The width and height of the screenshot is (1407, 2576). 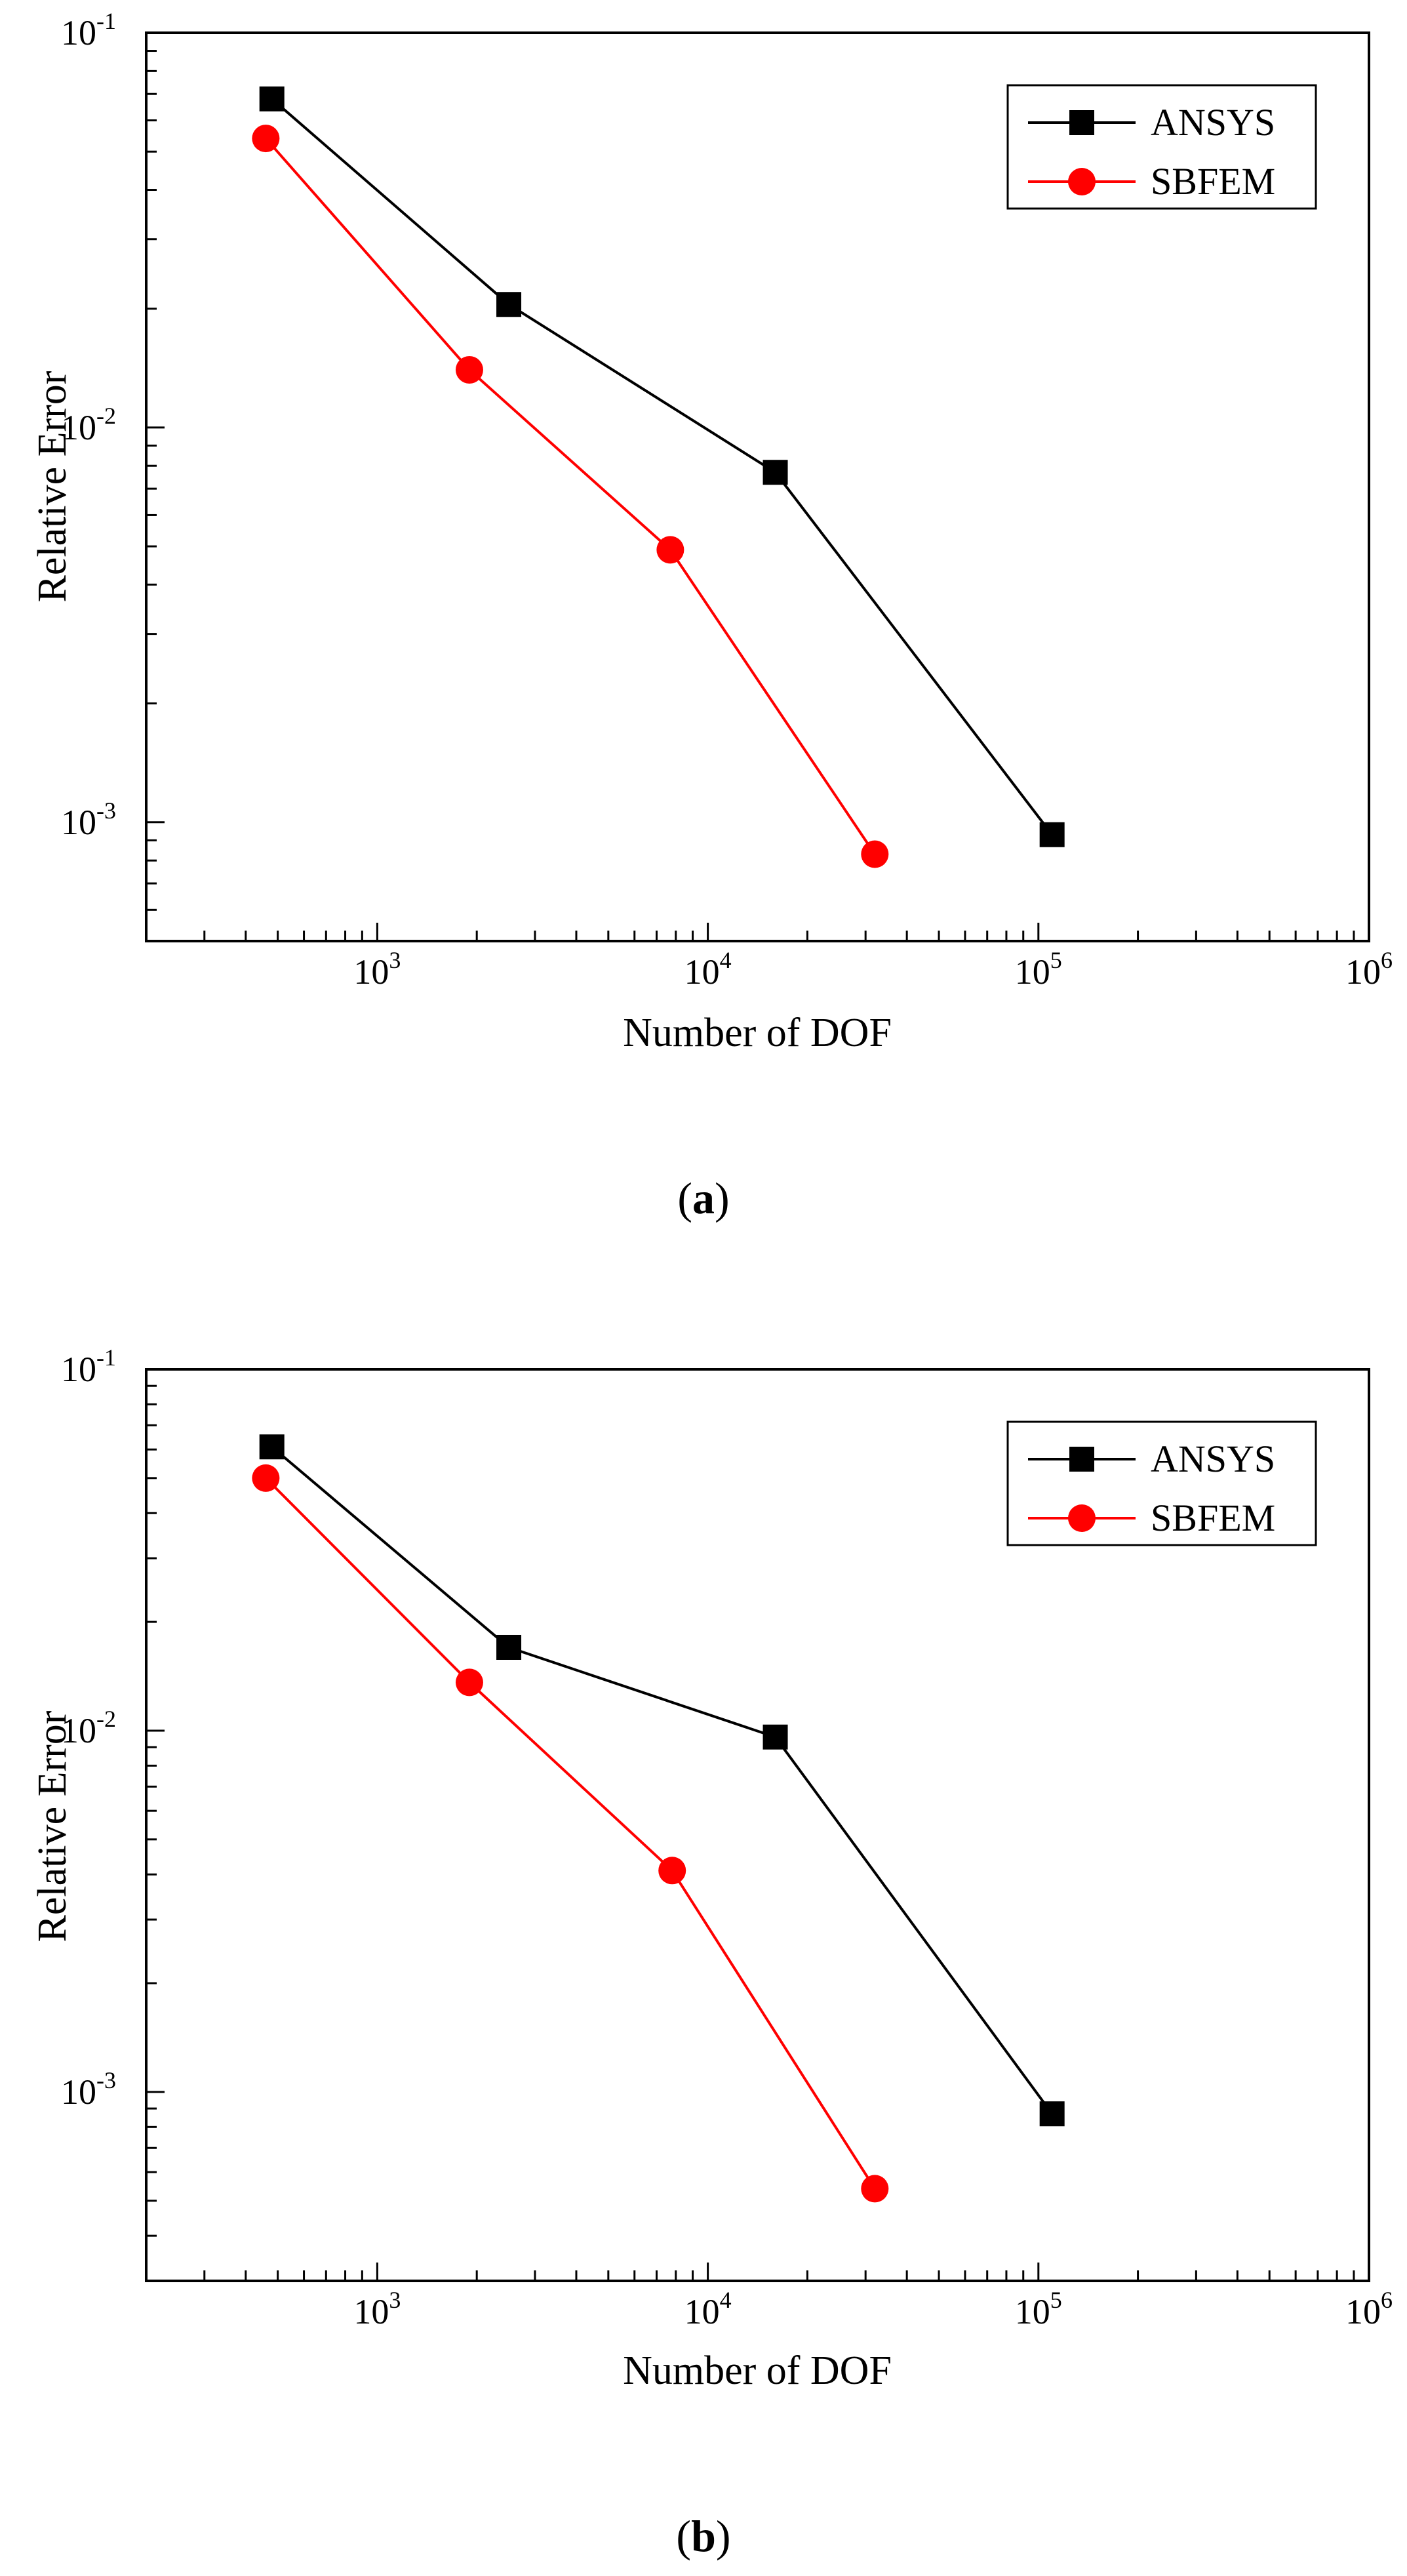 I want to click on panel-caption-label: b, so click(x=703, y=2536).